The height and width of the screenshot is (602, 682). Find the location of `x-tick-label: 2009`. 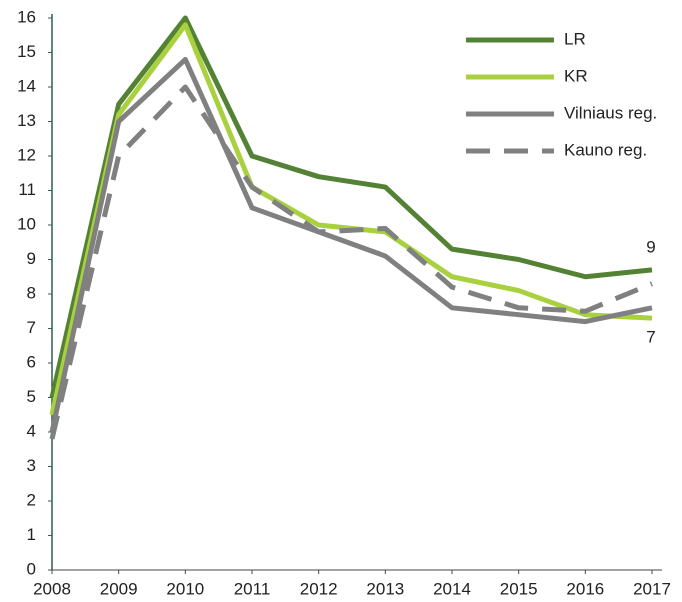

x-tick-label: 2009 is located at coordinates (119, 588).